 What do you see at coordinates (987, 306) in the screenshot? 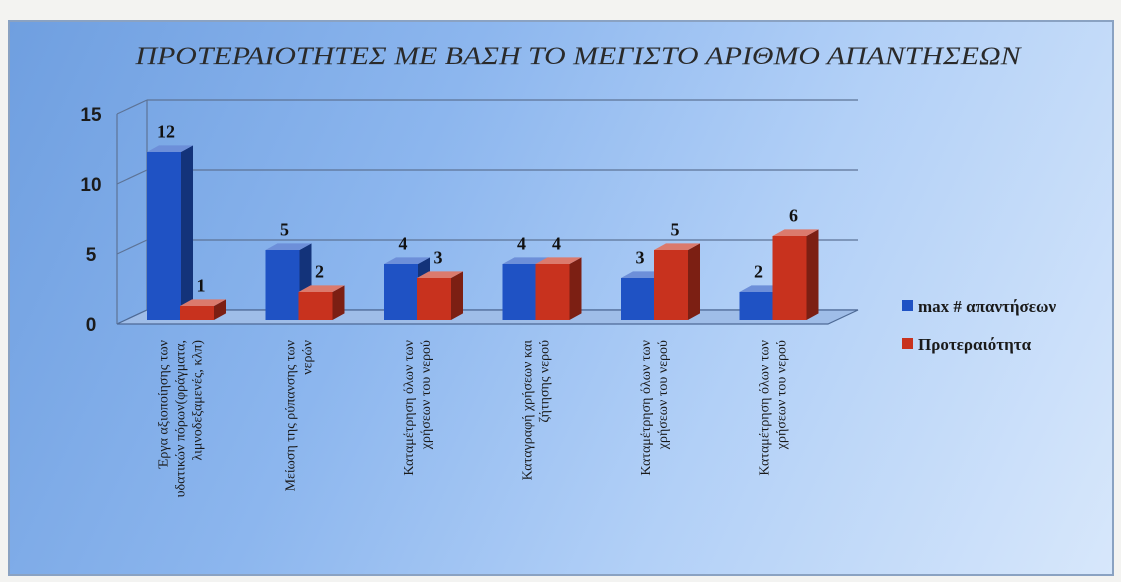
I see `legend-label: max # απαντήσεων` at bounding box center [987, 306].